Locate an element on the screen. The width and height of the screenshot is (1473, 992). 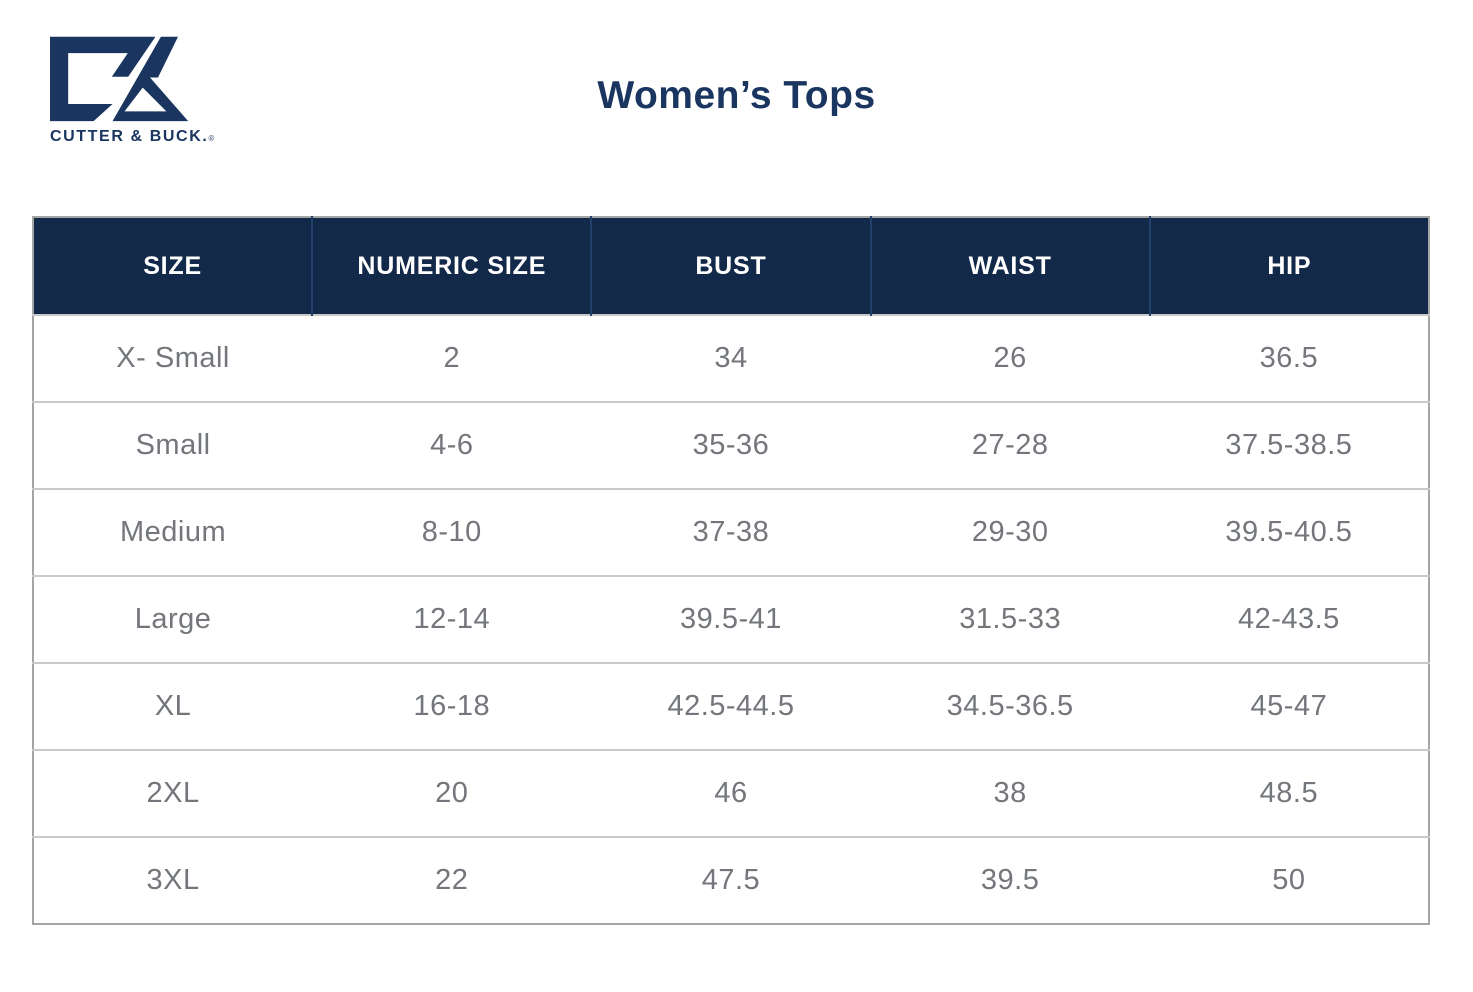
cell-numeric-size: 20 is located at coordinates (452, 793).